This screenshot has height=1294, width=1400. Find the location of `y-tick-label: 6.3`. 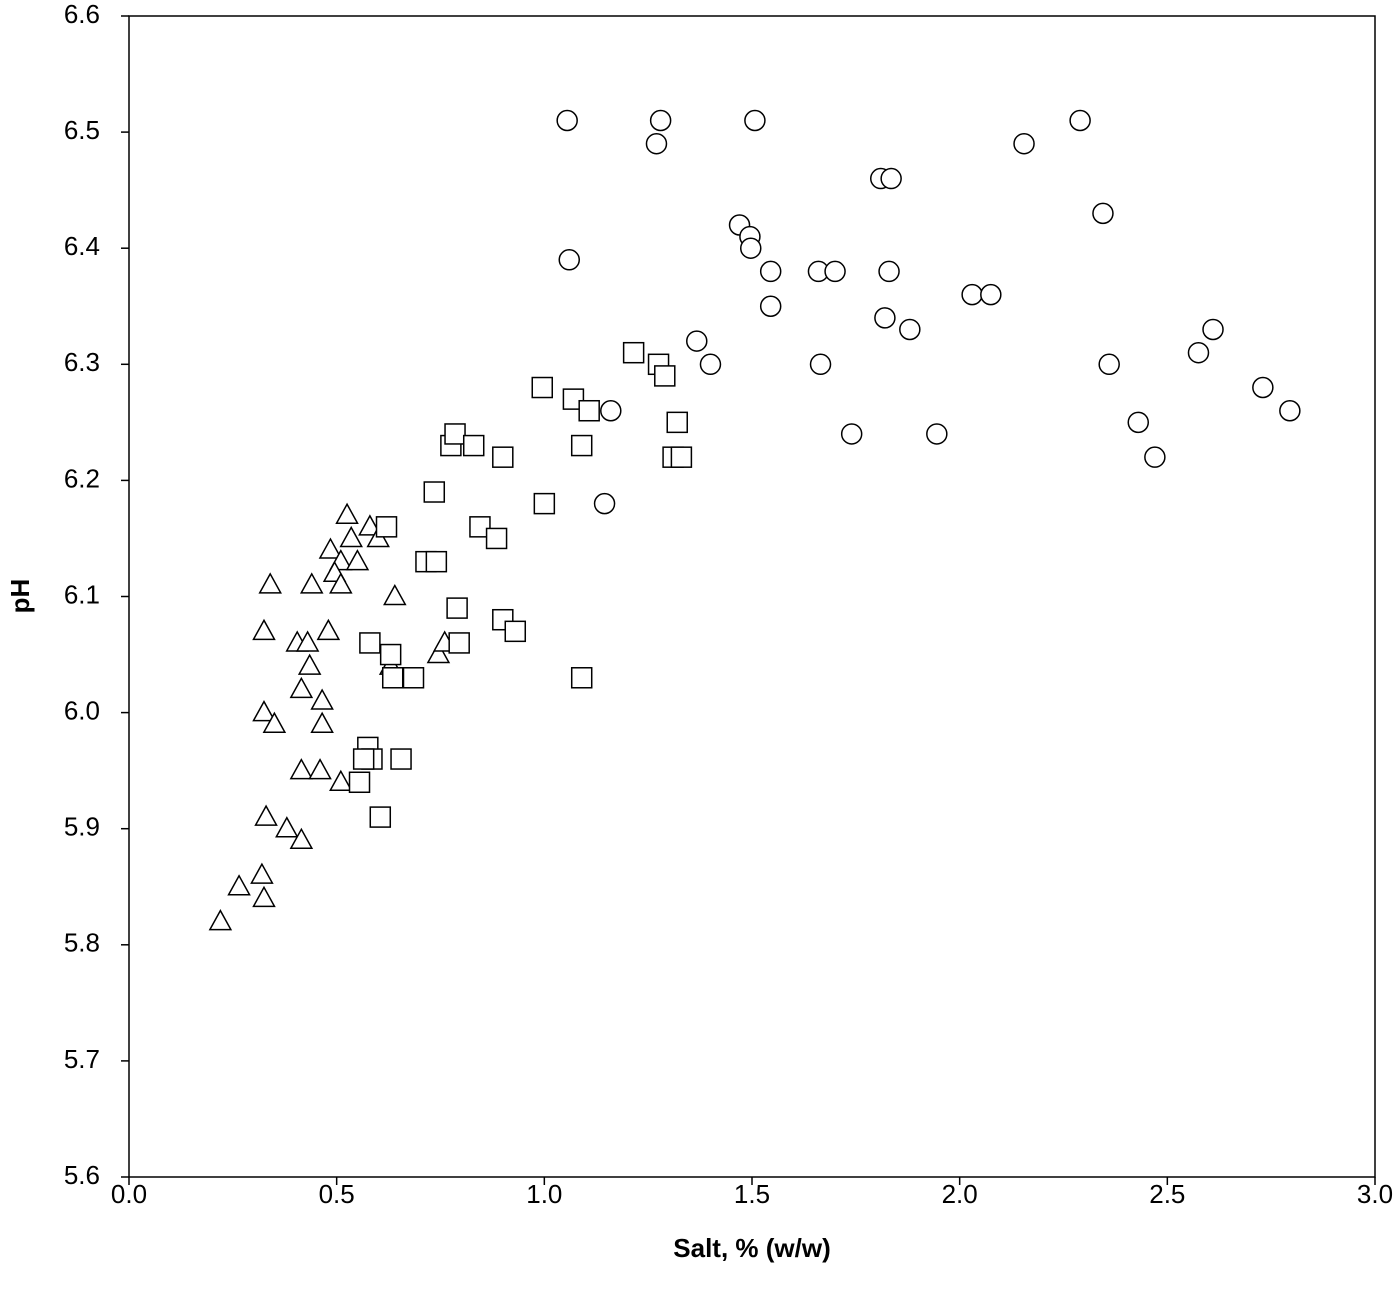

y-tick-label: 6.3 is located at coordinates (82, 362).